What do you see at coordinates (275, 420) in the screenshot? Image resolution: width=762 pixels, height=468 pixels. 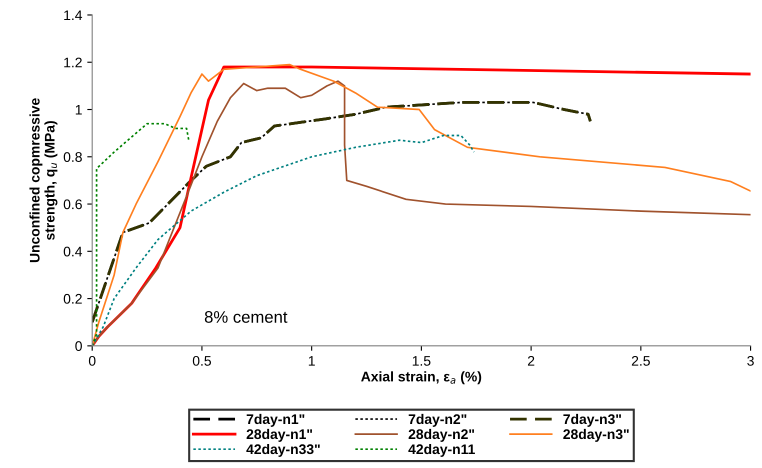 I see `legend-label: 7day-n1"` at bounding box center [275, 420].